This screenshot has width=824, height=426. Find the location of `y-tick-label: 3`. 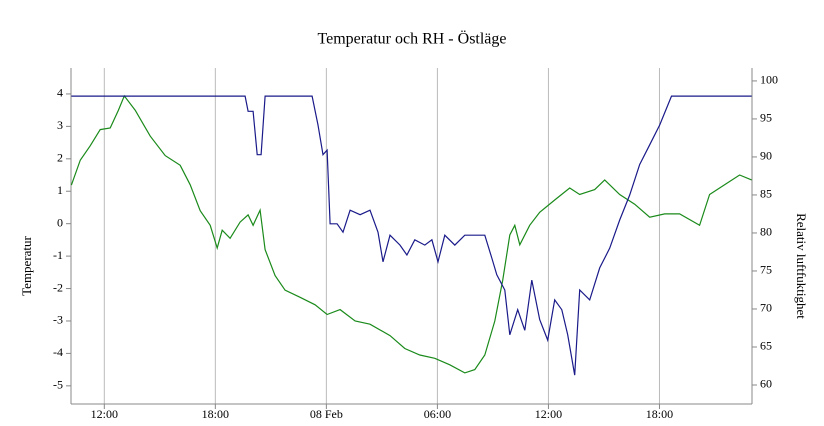

y-tick-label: 3 is located at coordinates (60, 125).